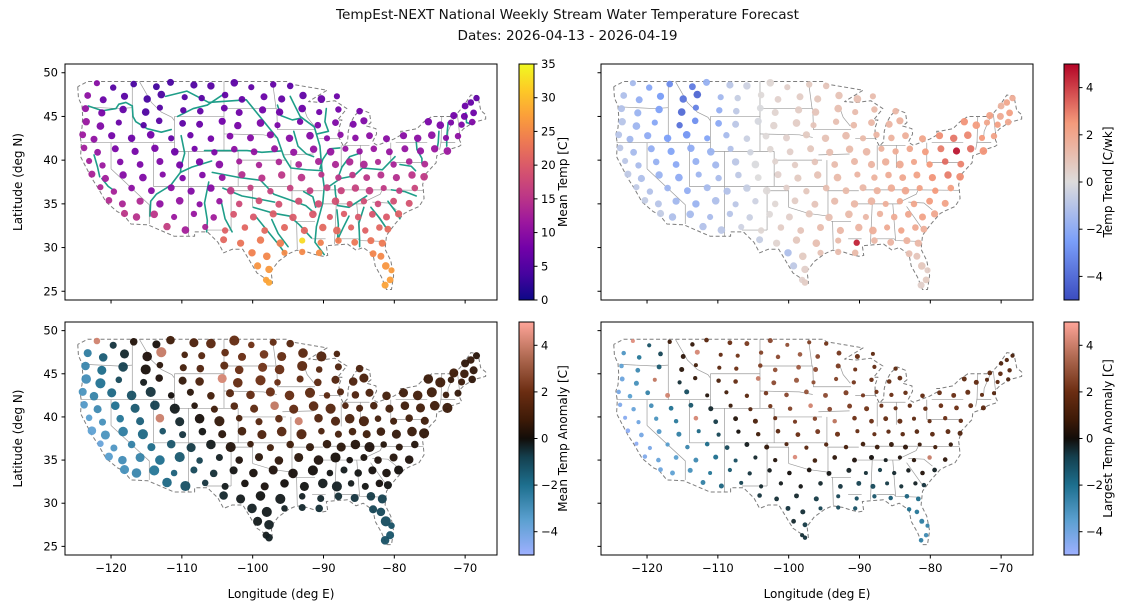 The width and height of the screenshot is (1135, 611). Describe the element at coordinates (50, 73) in the screenshot. I see `y-tick-label: 50` at that location.